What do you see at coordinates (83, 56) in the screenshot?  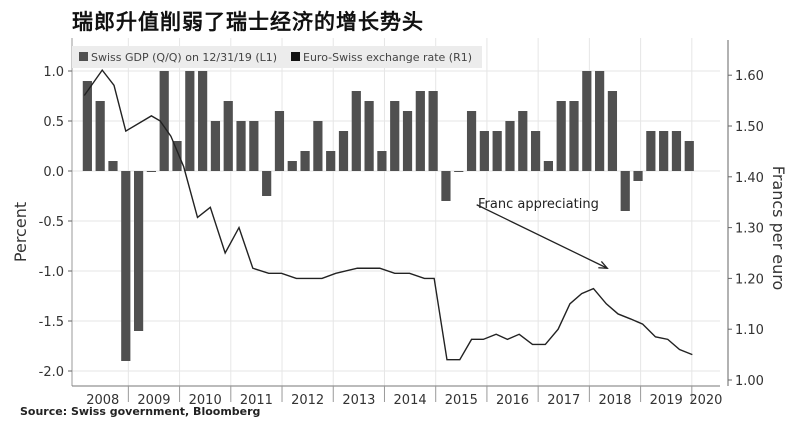 I see `legend-swatch-gdp` at bounding box center [83, 56].